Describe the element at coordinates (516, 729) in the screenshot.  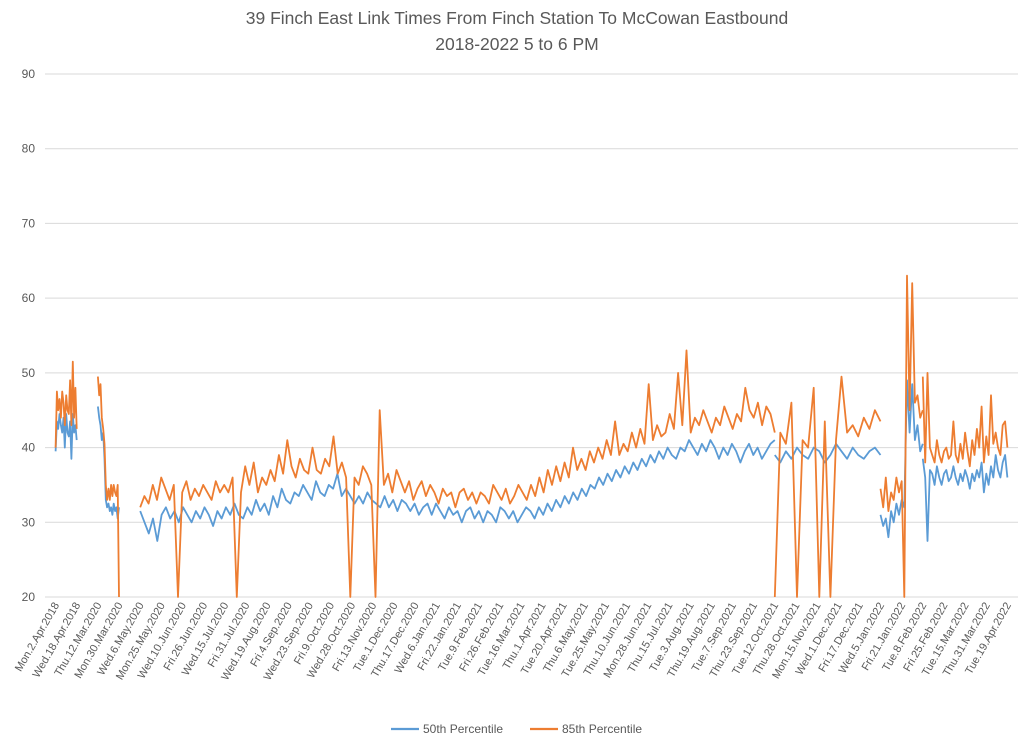
I see `legend: 50th Percentile 85th Percentile` at that location.